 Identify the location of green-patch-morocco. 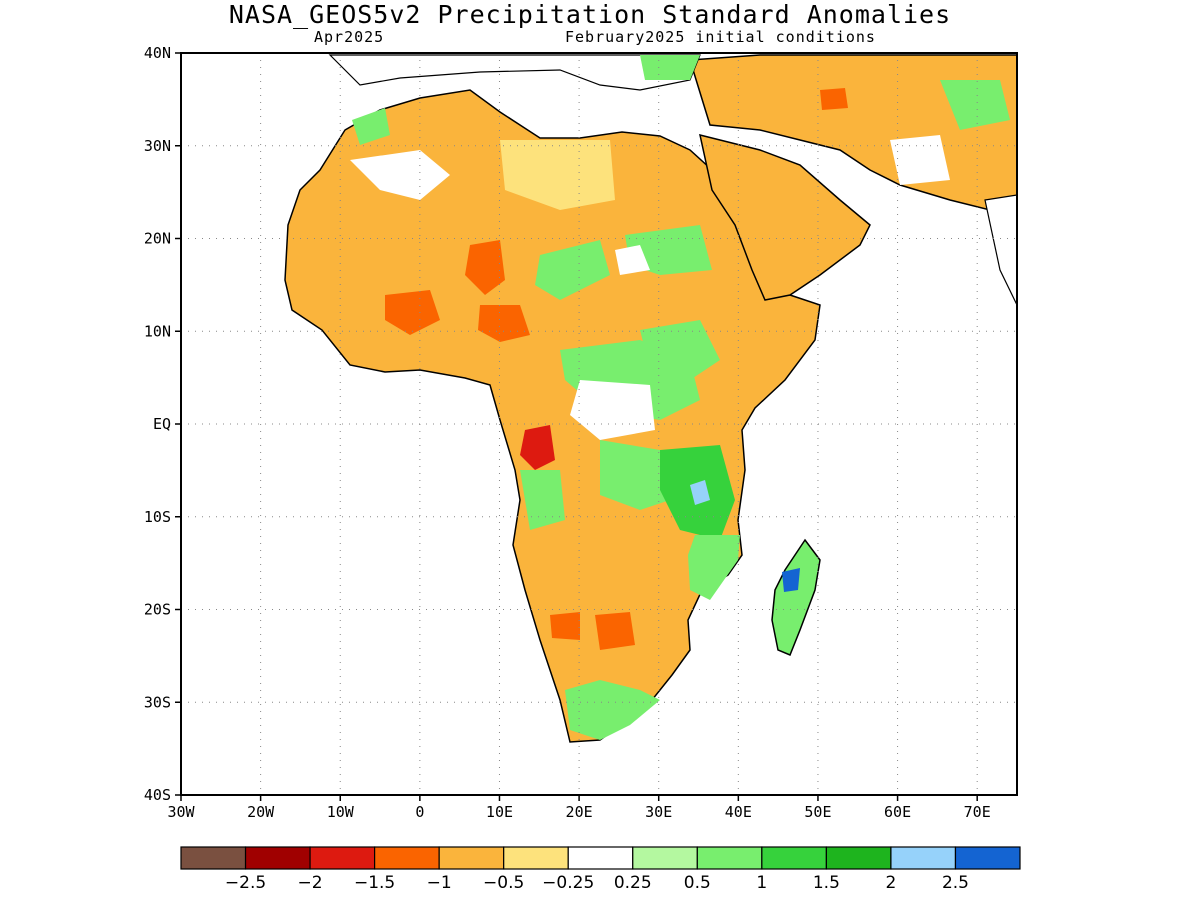
(371, 126).